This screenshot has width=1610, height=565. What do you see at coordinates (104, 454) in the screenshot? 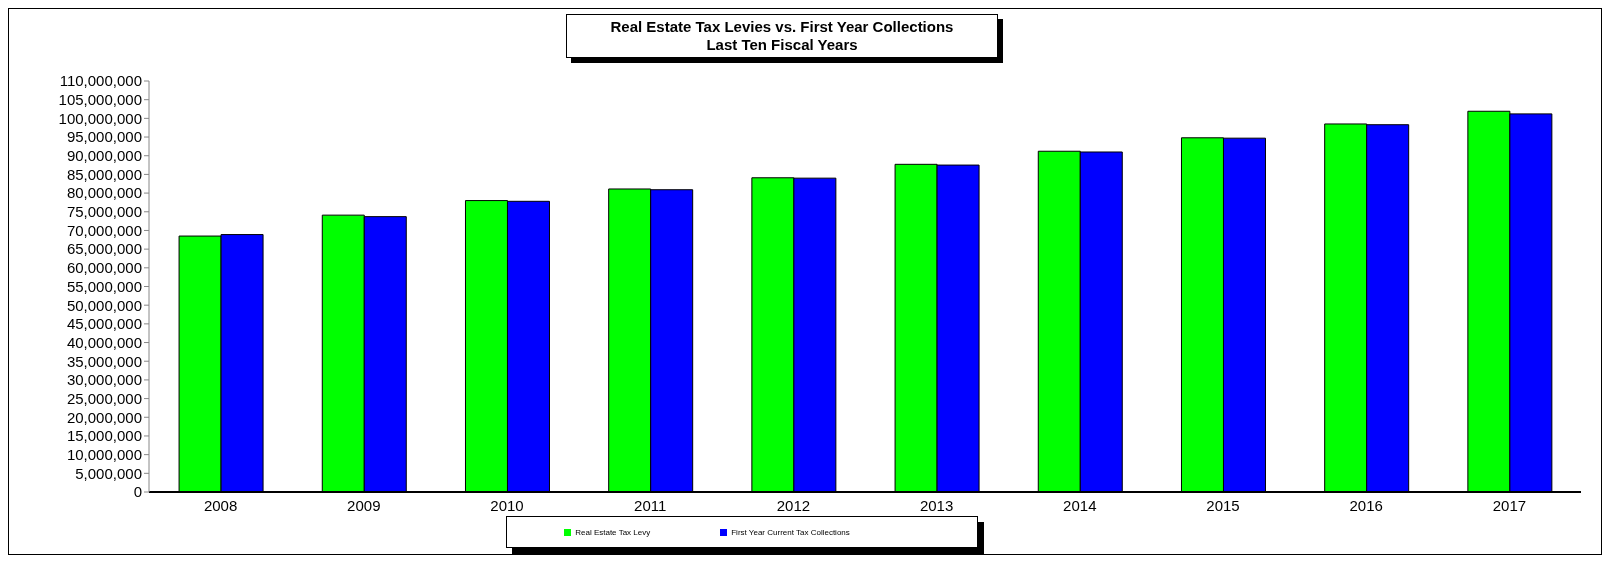
I see `y-tick-label: 10,000,000` at bounding box center [104, 454].